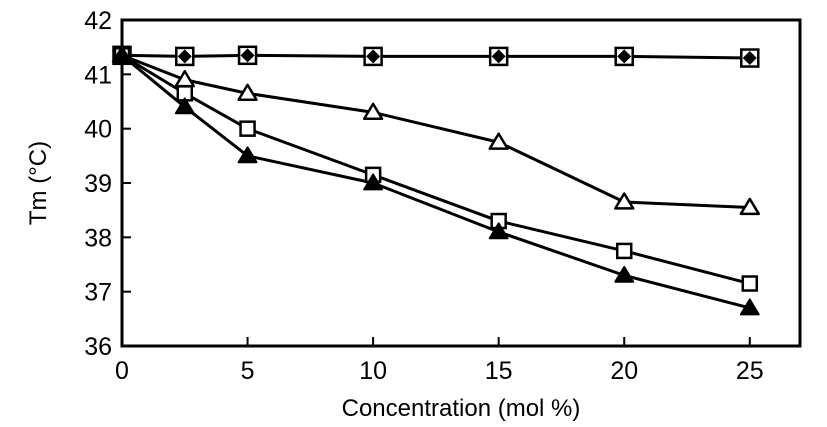  Describe the element at coordinates (98, 184) in the screenshot. I see `y-tick-label: 39` at that location.